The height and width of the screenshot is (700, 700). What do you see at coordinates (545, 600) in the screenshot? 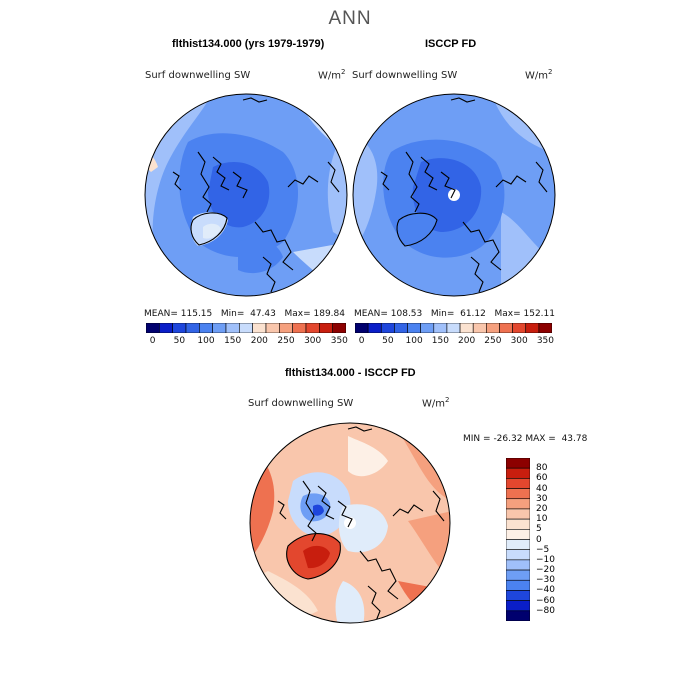
I see `panel3-colorbar-tick-label: −60` at bounding box center [545, 600].